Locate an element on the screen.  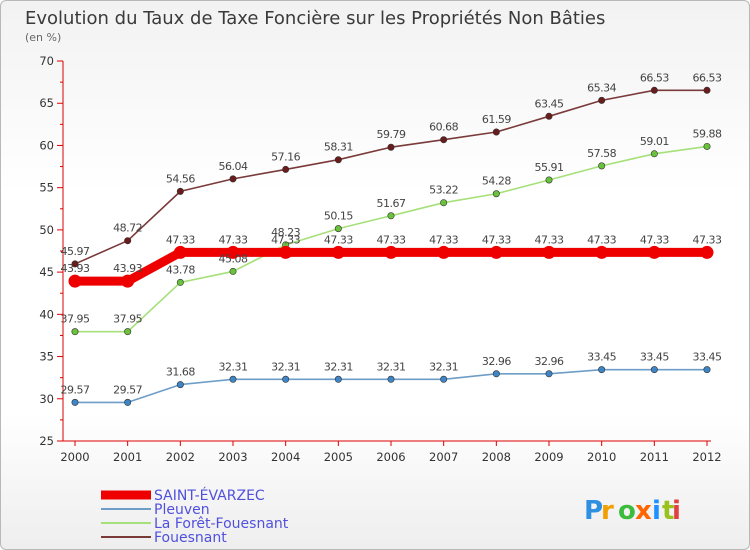
y-tick-label: 35 is located at coordinates (46, 357).